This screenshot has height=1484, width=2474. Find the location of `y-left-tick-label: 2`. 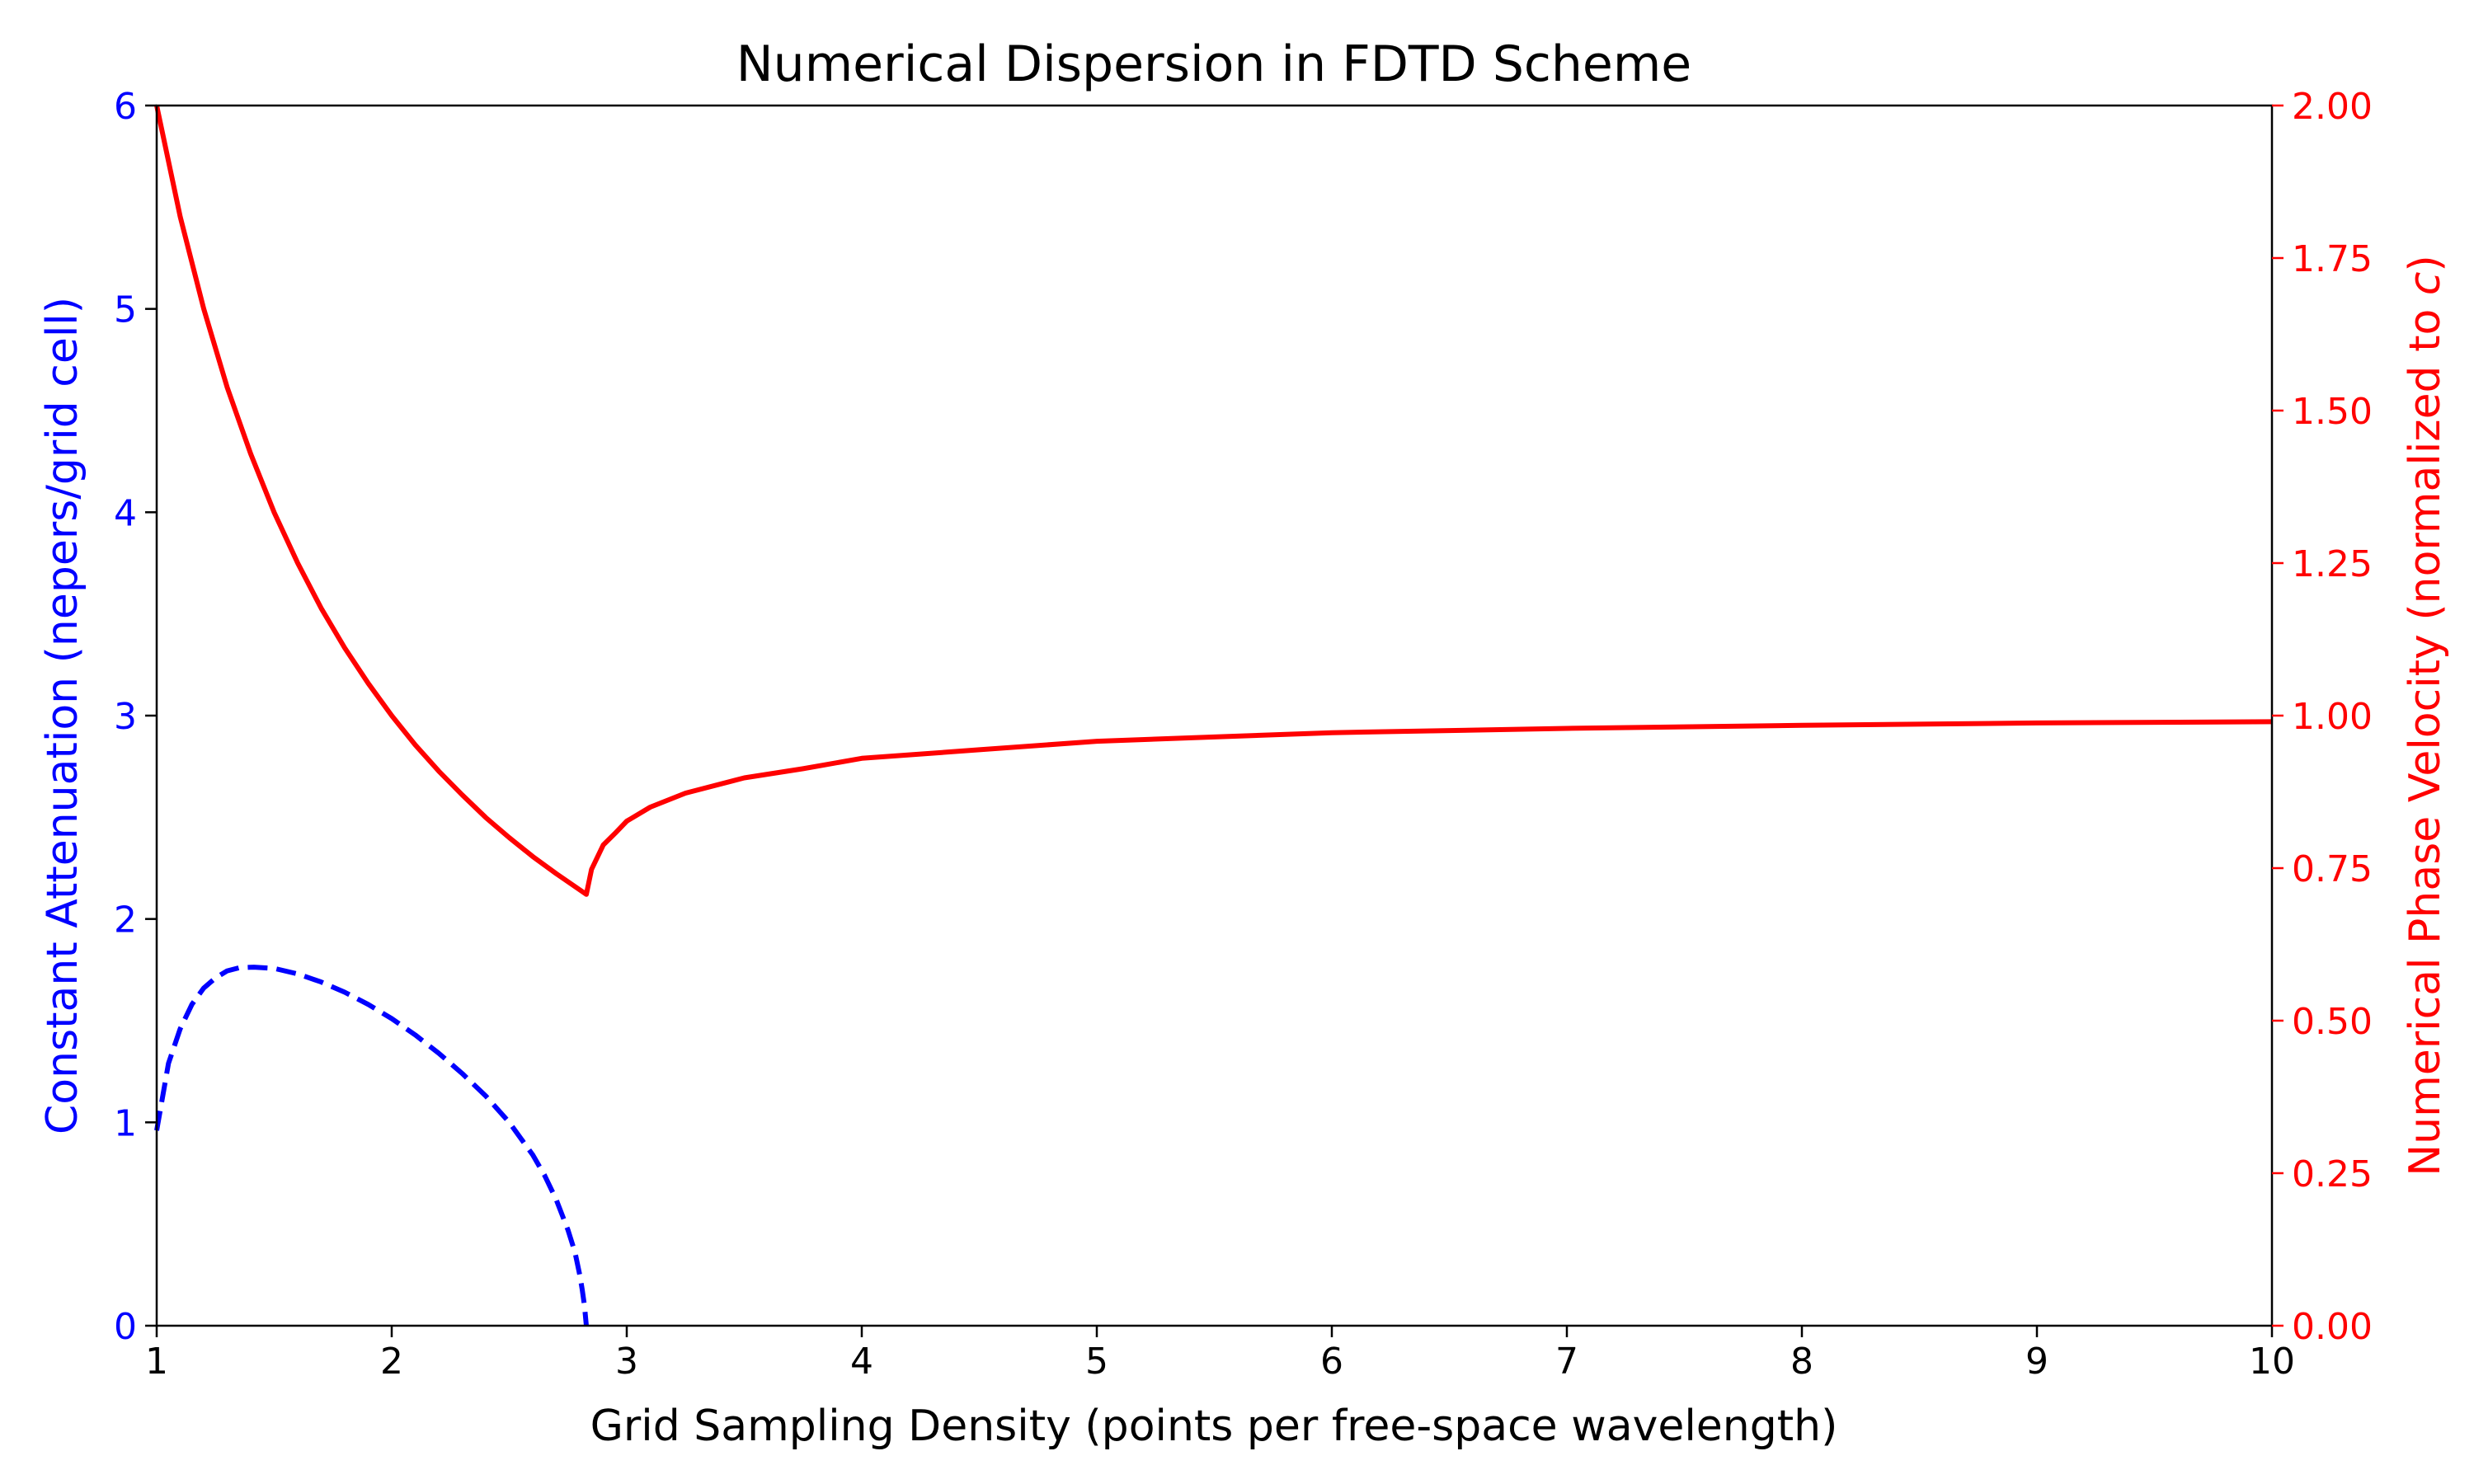

y-left-tick-label: 2 is located at coordinates (125, 920).